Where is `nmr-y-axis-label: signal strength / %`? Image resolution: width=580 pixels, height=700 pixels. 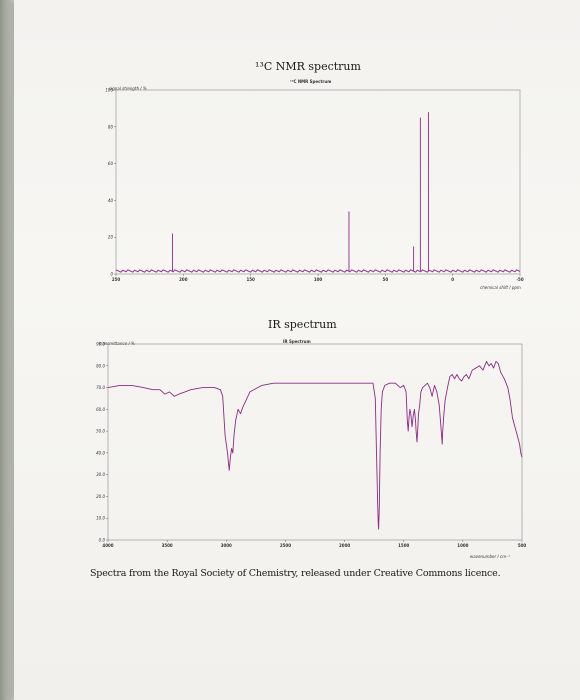 nmr-y-axis-label: signal strength / % is located at coordinates (128, 88).